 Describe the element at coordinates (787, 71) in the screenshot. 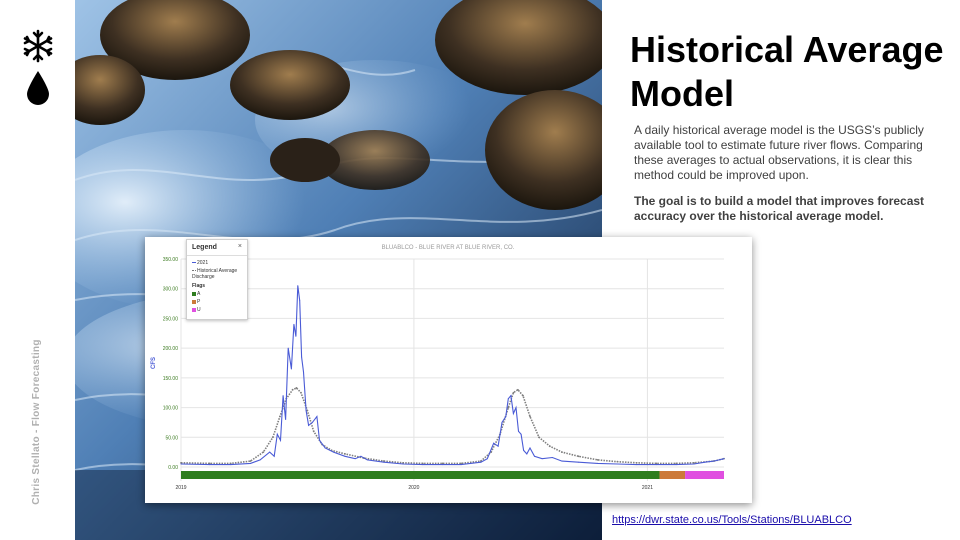

I see `slide-title: Historical Average Model` at that location.